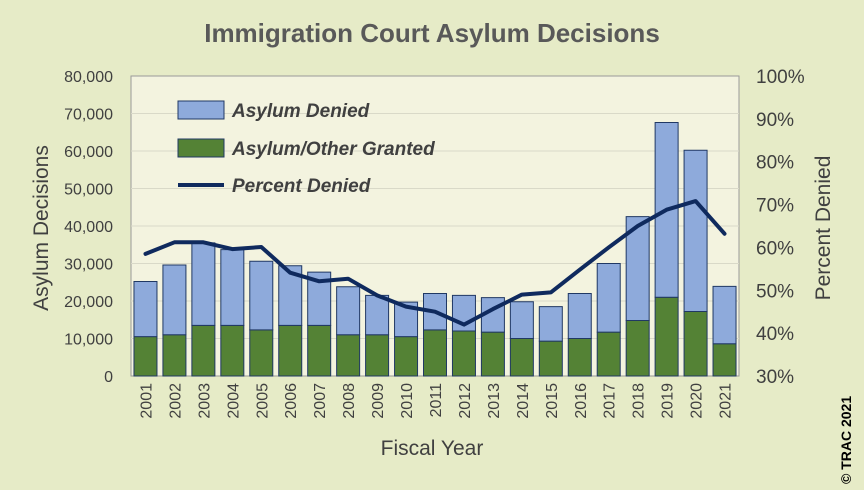 The width and height of the screenshot is (864, 490). Describe the element at coordinates (550, 324) in the screenshot. I see `bar-denied-2015` at that location.